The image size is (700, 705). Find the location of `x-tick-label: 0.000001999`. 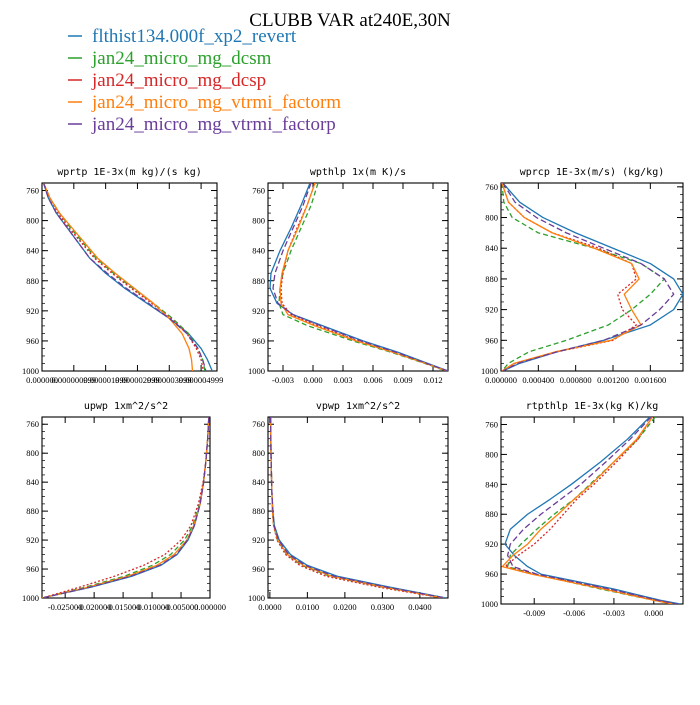

x-tick-label: 0.000001999 is located at coordinates (105, 380).